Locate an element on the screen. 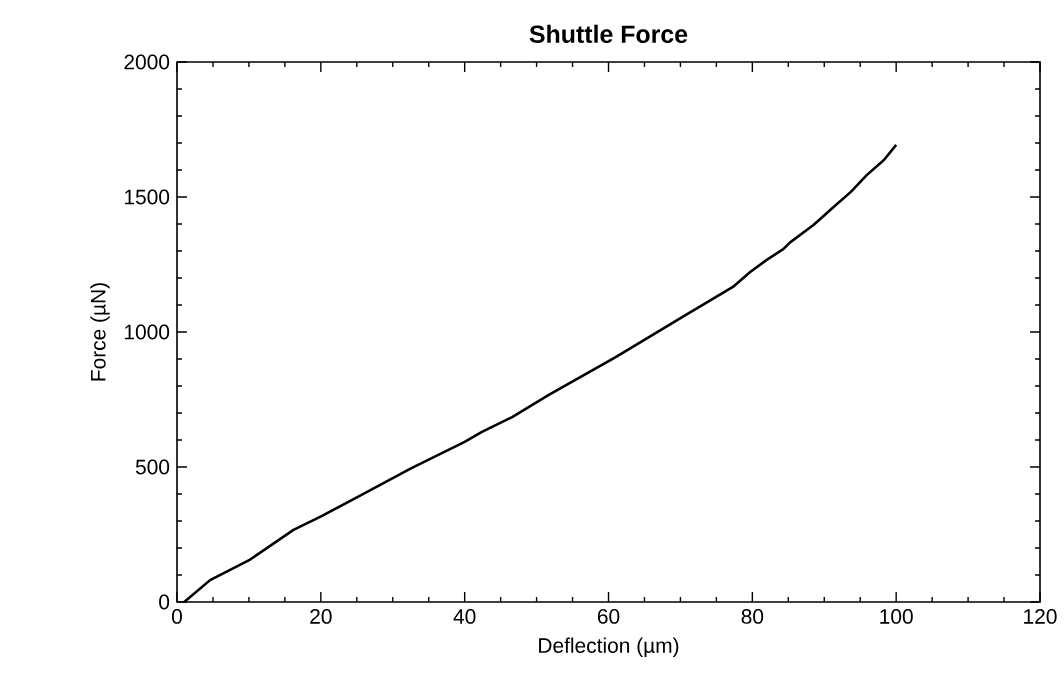  x-tick-label: 80 is located at coordinates (752, 616).